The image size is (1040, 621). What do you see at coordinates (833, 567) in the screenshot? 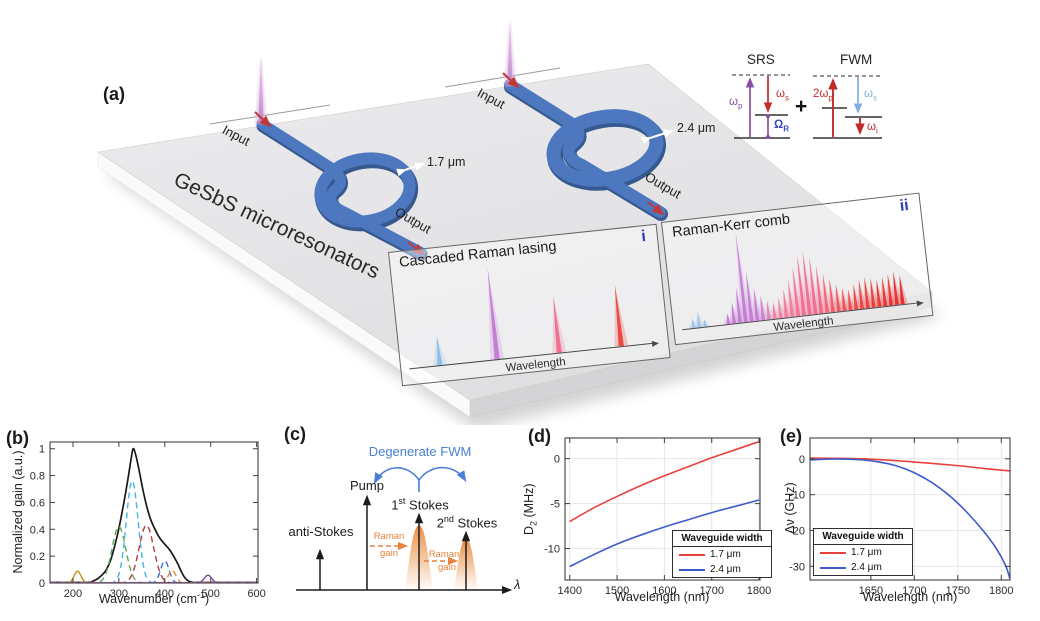
I see `legend-swatch-blue` at bounding box center [833, 567].